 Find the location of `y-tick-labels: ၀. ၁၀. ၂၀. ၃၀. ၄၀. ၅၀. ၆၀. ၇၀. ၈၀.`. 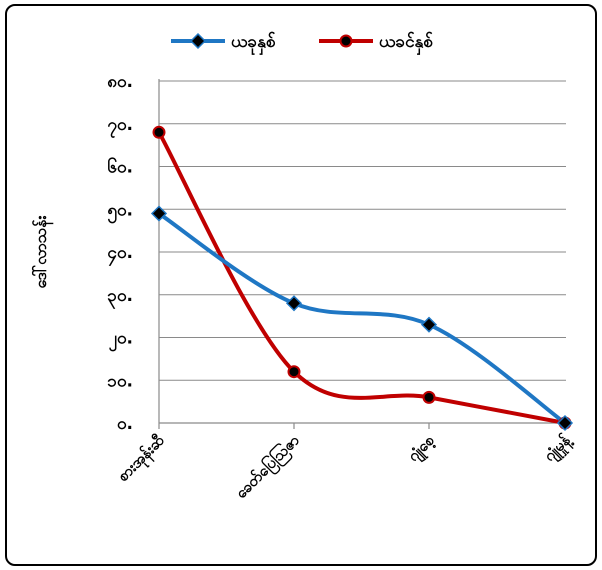

y-tick-labels: ၀. ၁၀. ၂၀. ၃၀. ၄၀. ၅၀. ၆၀. ၇၀. ၈၀. is located at coordinates (120, 253).